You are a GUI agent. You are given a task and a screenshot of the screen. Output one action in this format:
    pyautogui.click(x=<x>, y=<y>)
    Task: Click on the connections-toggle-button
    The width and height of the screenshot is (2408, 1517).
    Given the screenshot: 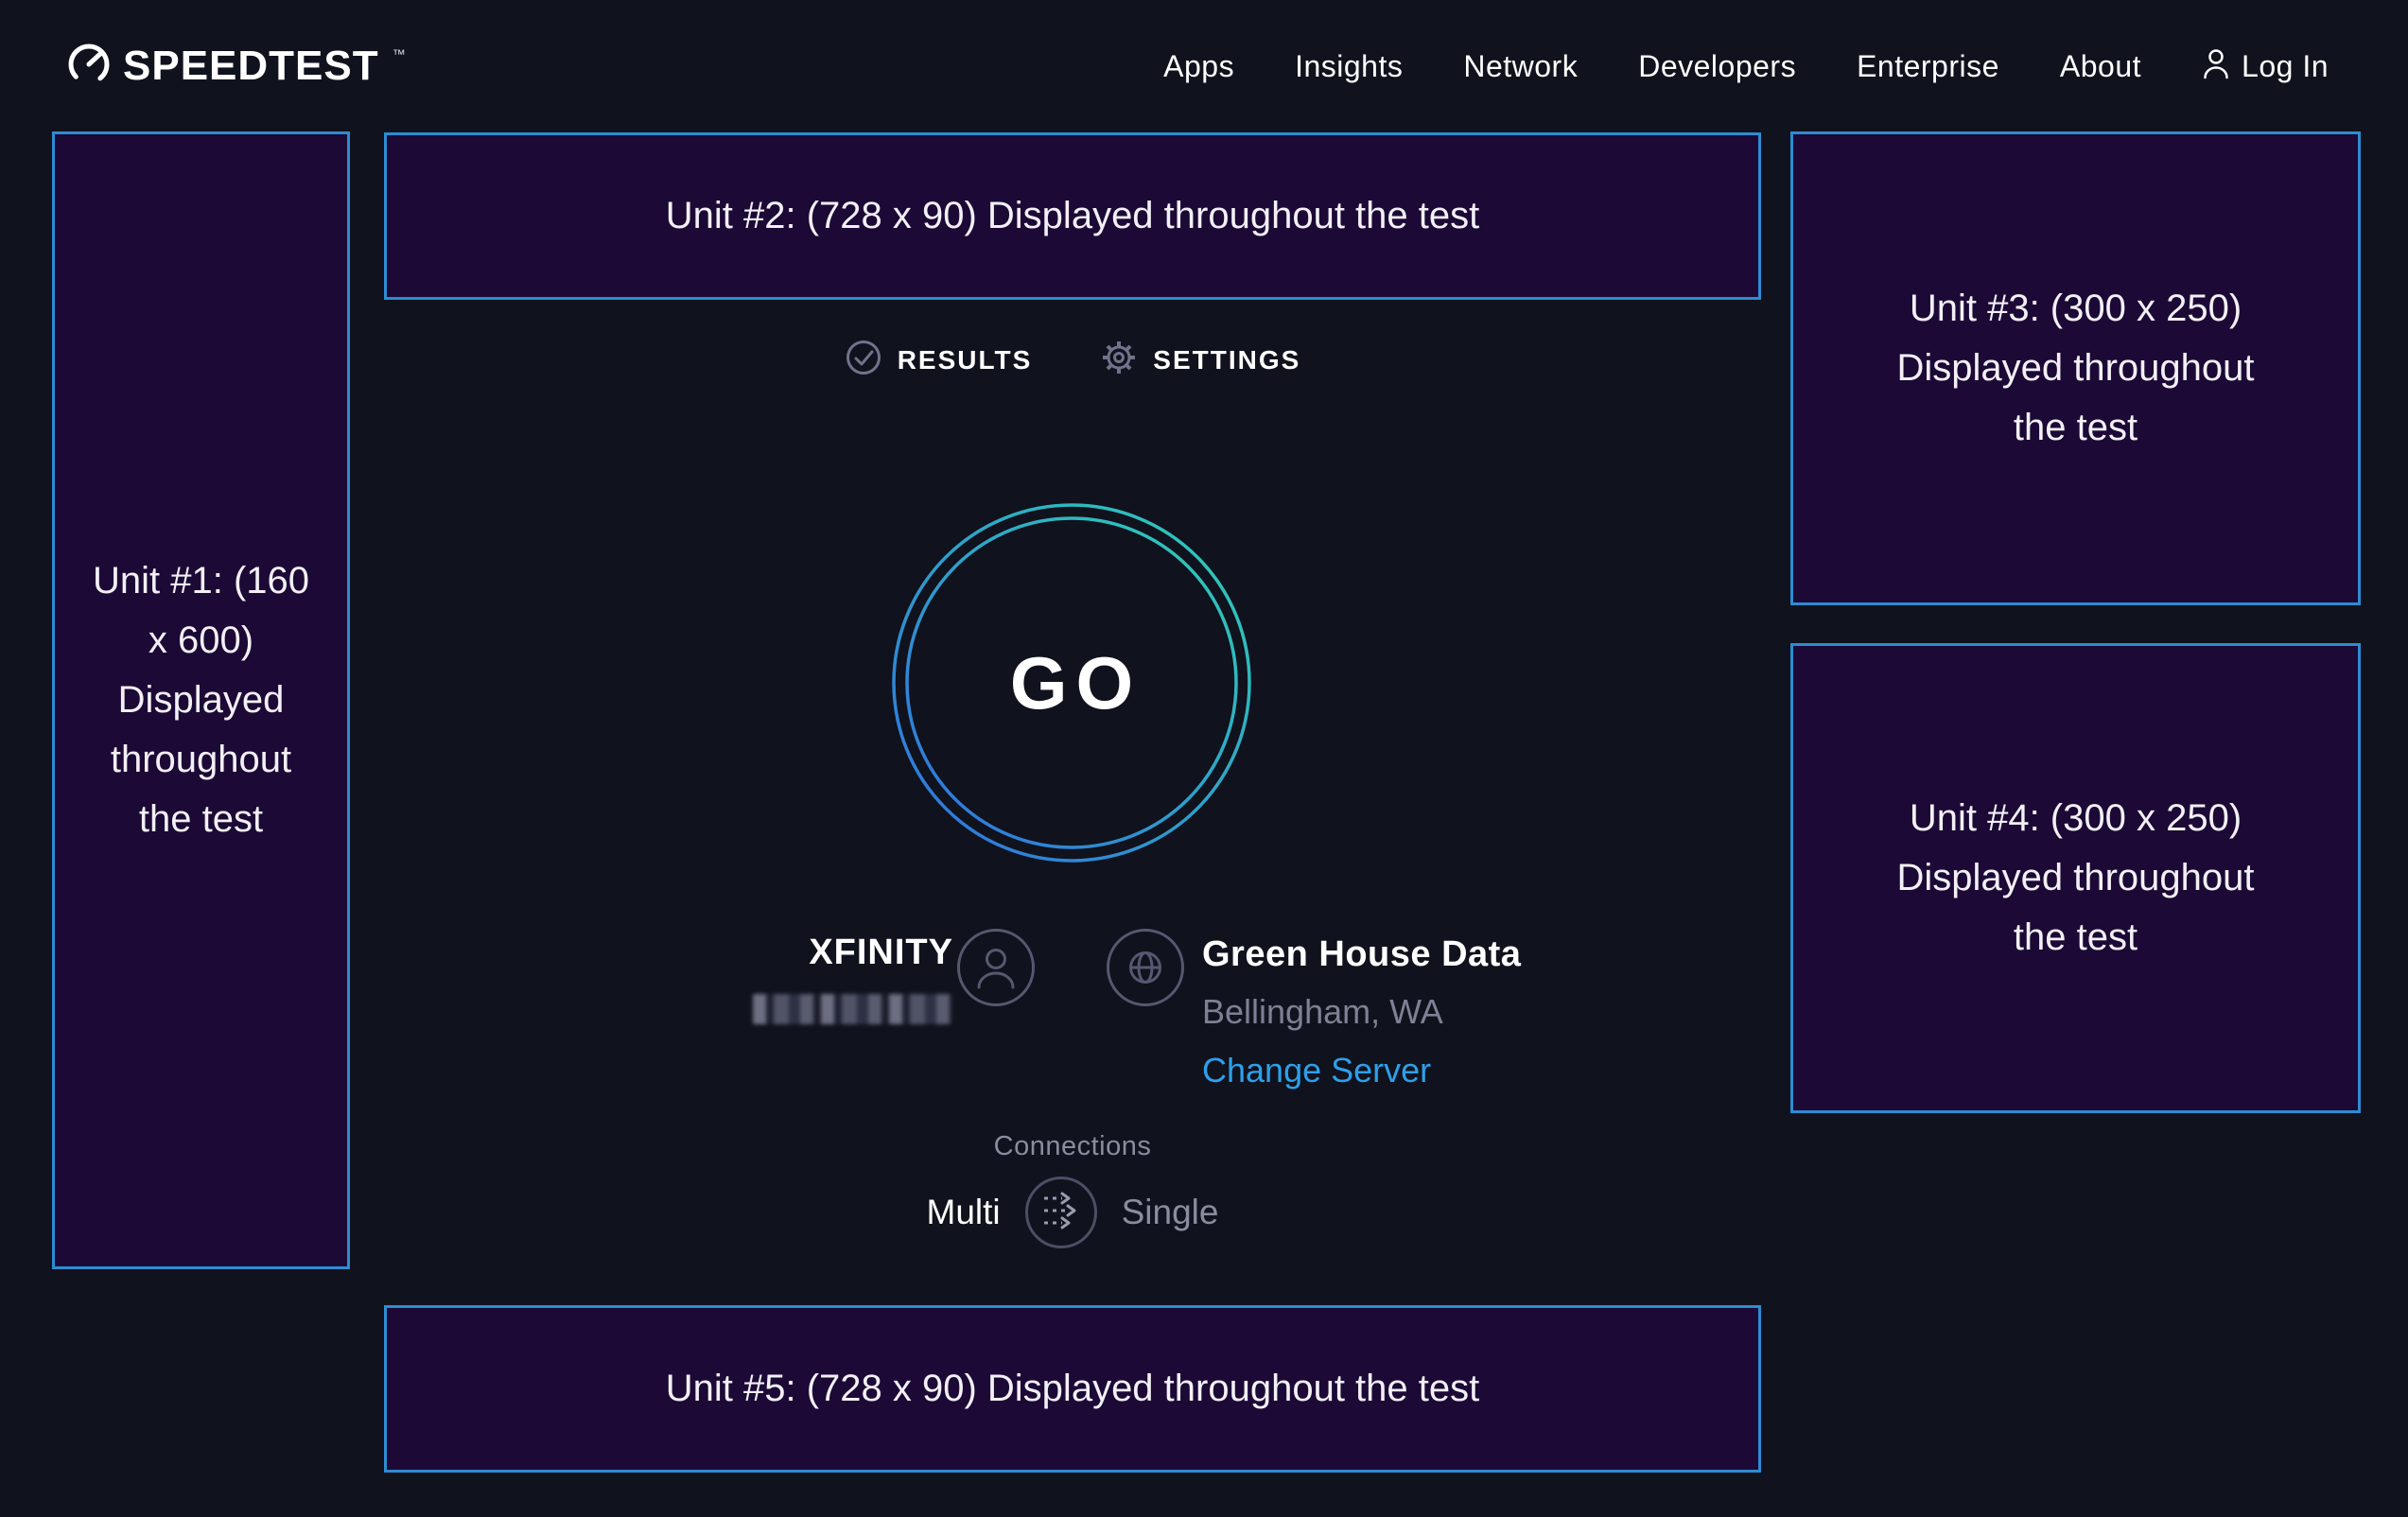 What is the action you would take?
    pyautogui.click(x=1060, y=1212)
    